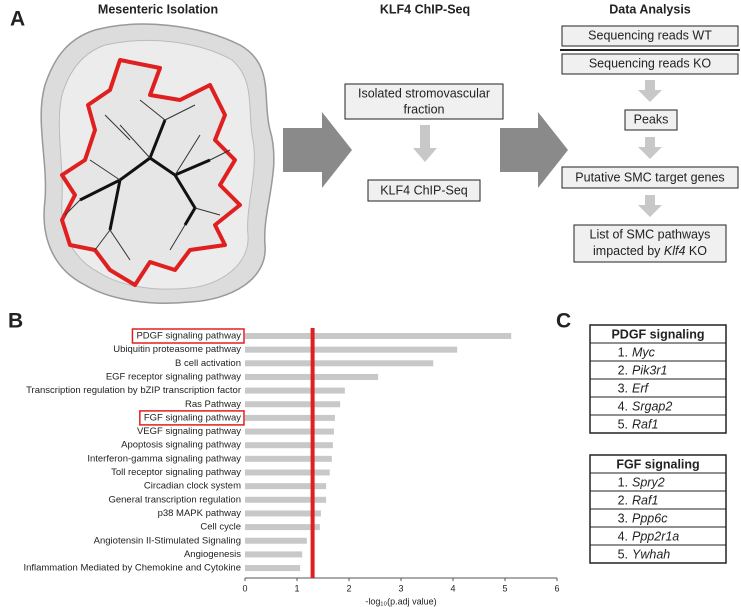 Image resolution: width=741 pixels, height=607 pixels. I want to click on x-axis-title: -log₁₀(p.adj value), so click(400, 601).